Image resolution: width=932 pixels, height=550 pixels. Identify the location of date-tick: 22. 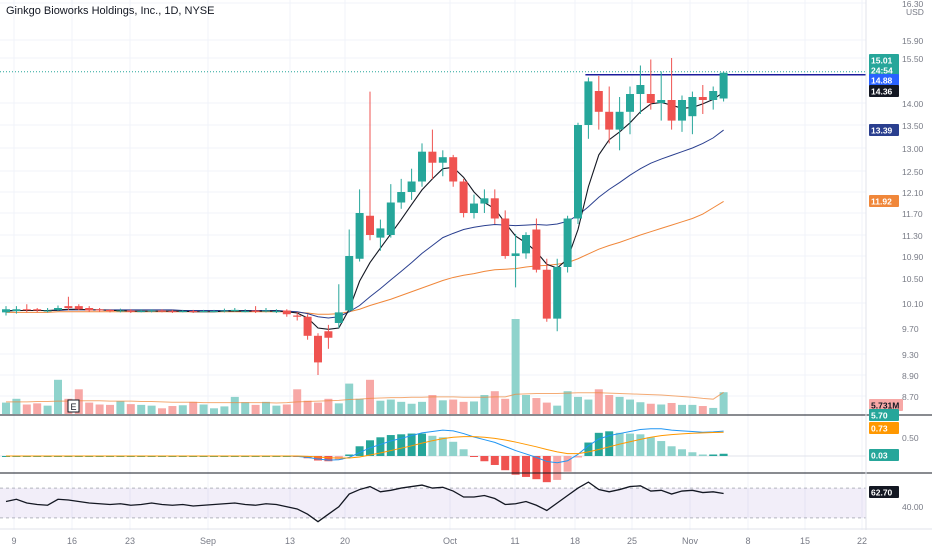
(862, 541).